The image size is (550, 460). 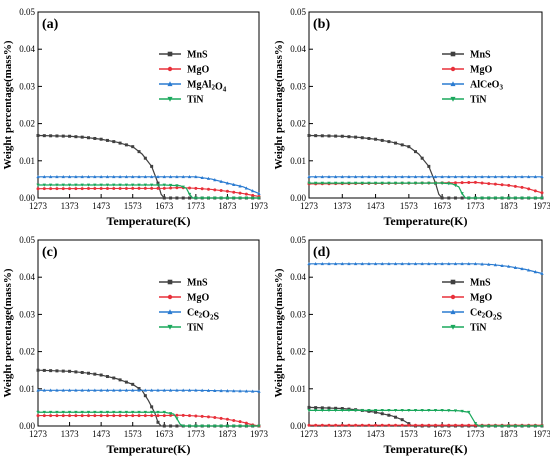 I want to click on y-tick-label: 0.00, so click(x=27, y=426).